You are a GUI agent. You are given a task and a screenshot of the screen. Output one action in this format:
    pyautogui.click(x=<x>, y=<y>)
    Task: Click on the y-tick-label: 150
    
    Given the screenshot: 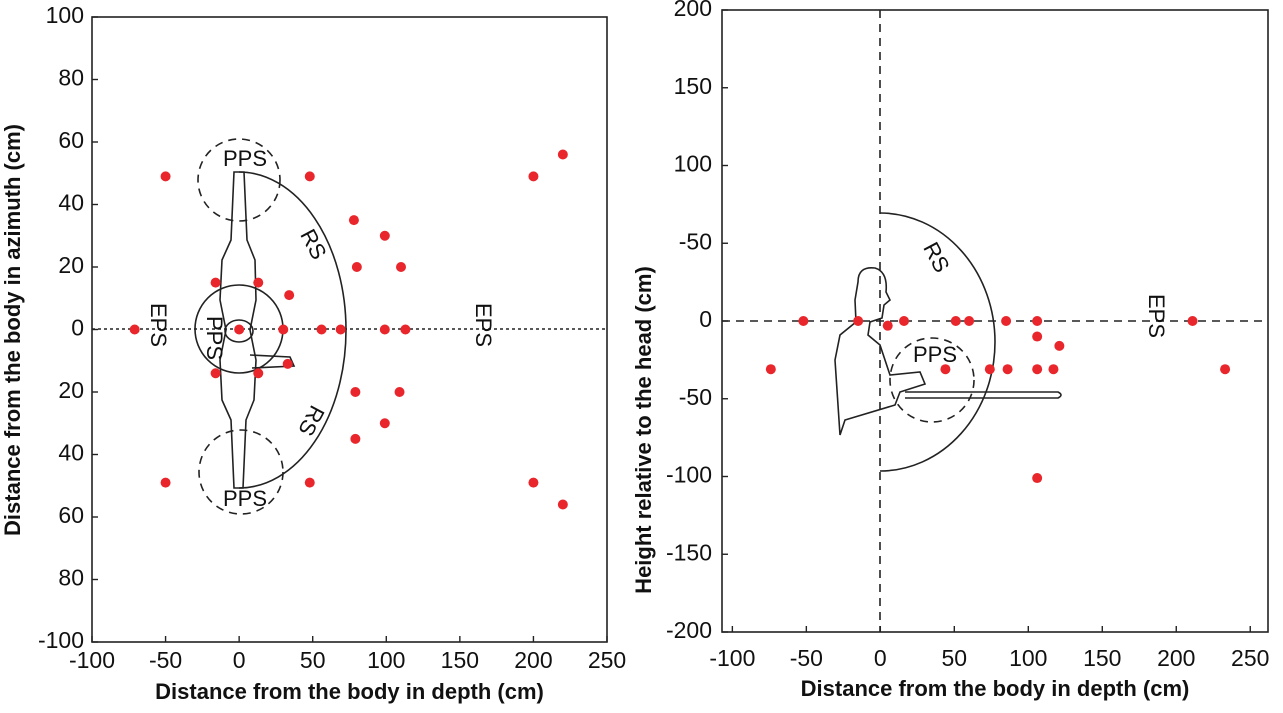 What is the action you would take?
    pyautogui.click(x=693, y=86)
    